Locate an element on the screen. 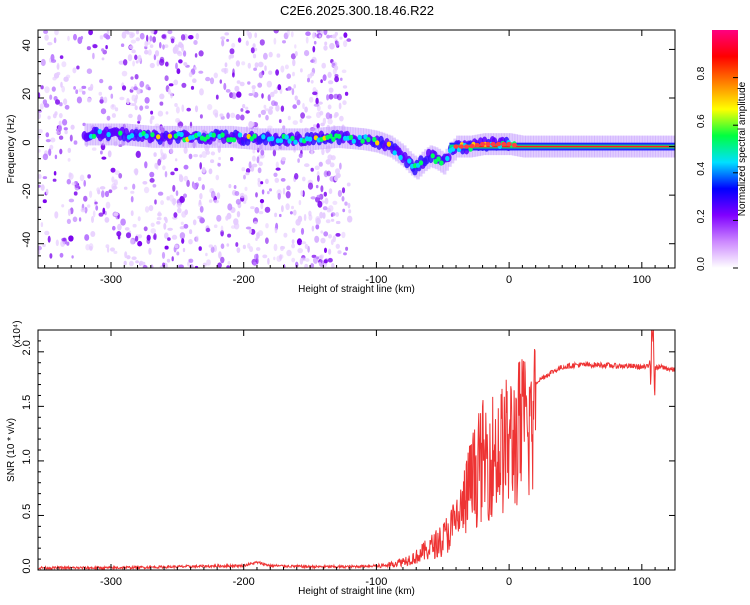 Image resolution: width=750 pixels, height=605 pixels. colorbar-tick-label: 0.2 is located at coordinates (701, 216).